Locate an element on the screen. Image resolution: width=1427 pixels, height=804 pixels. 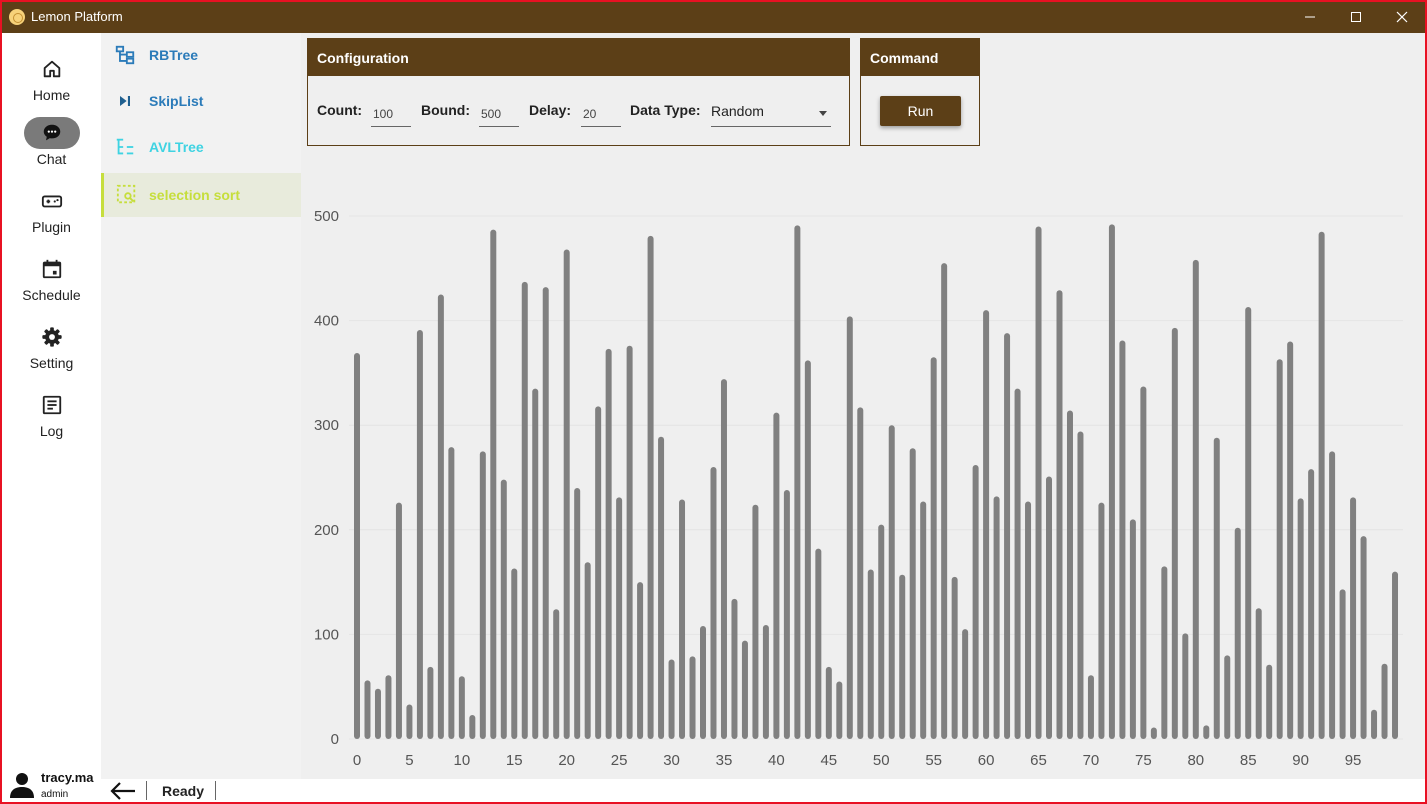
nav-item-chat: Chat is located at coordinates (51, 149).